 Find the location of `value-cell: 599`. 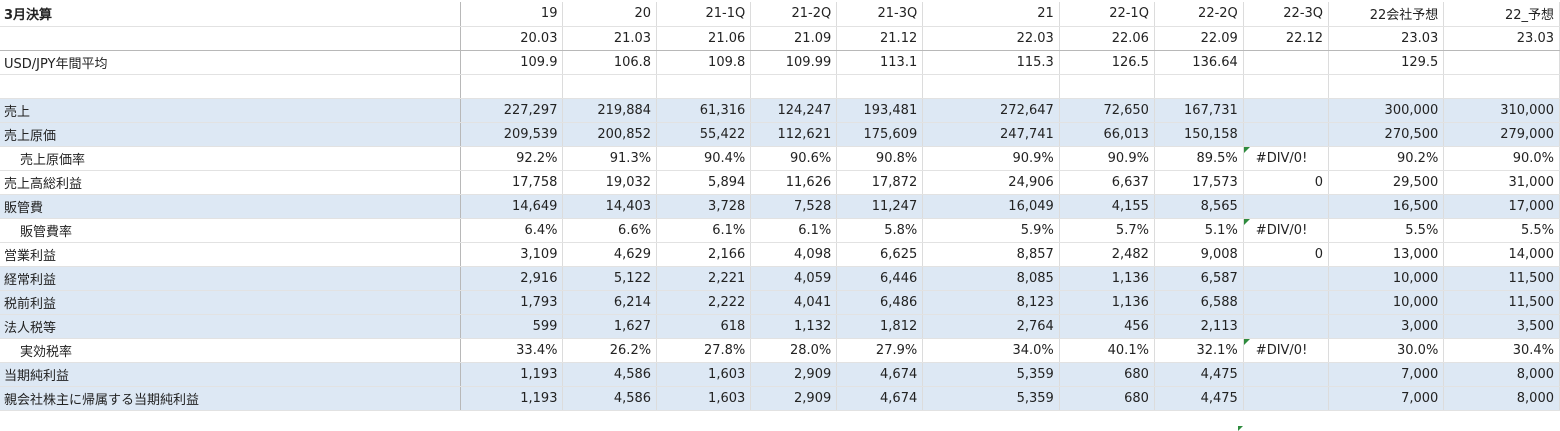

value-cell: 599 is located at coordinates (512, 326).